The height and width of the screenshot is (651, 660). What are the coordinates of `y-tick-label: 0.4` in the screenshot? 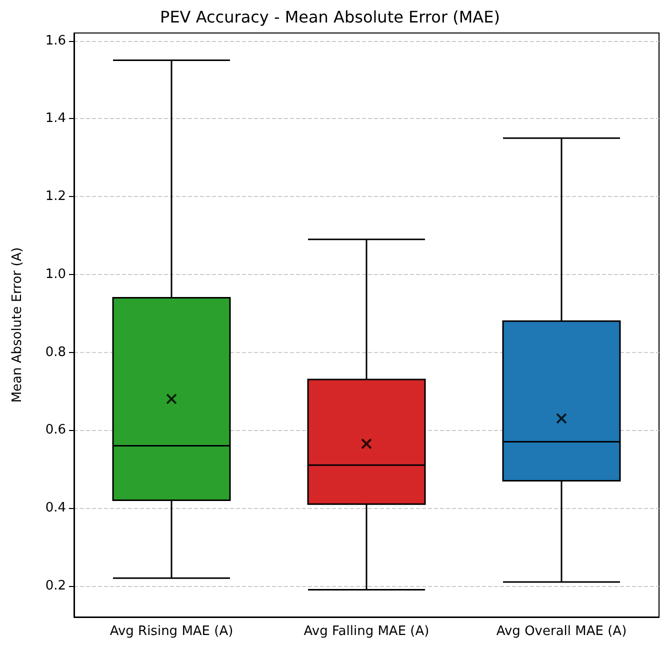 It's located at (55, 508).